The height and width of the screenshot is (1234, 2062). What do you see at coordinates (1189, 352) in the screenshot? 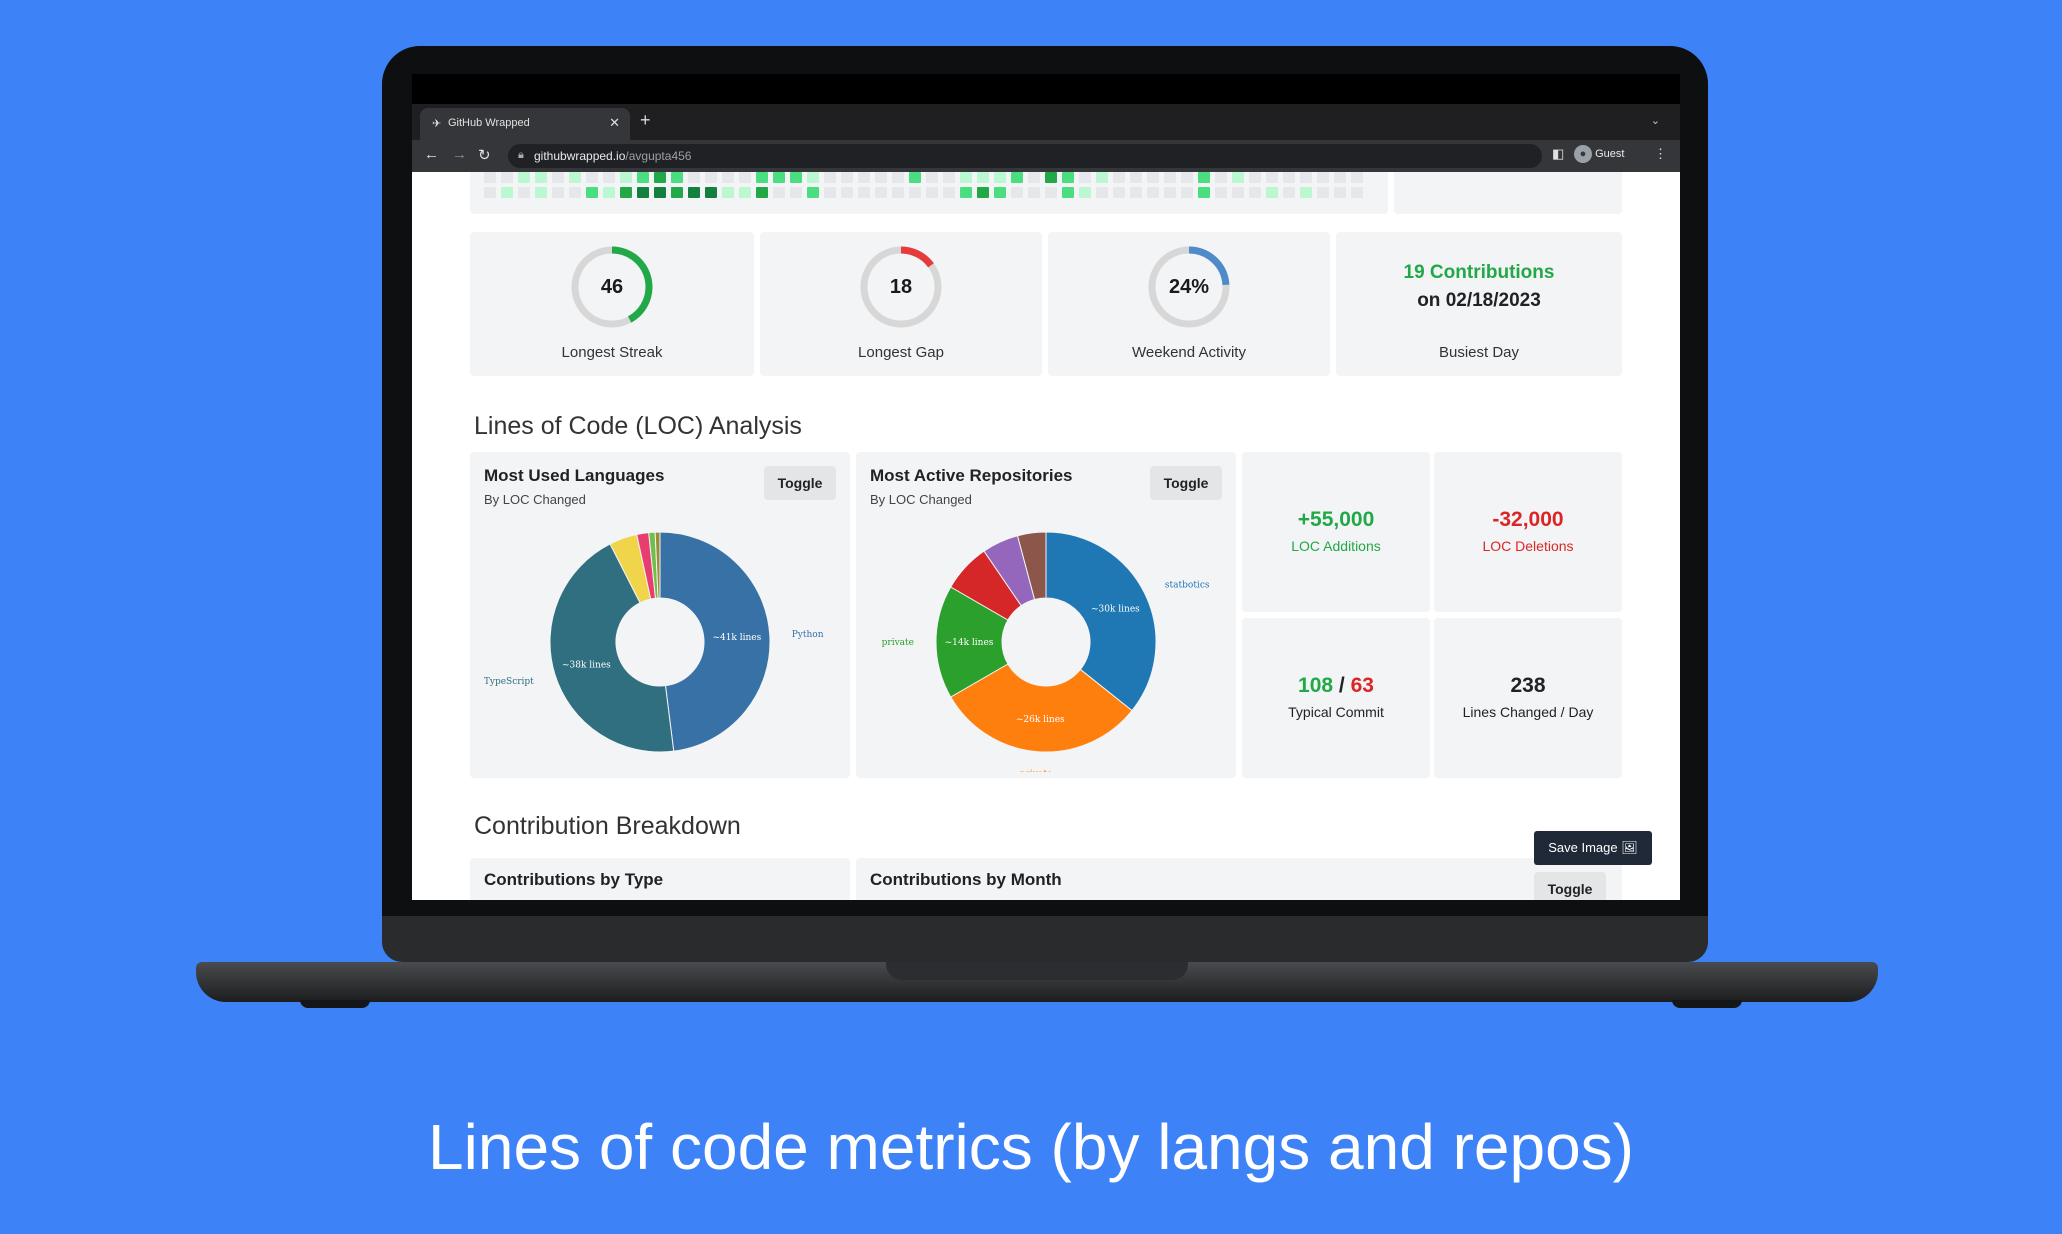
I see `weekend-activity-label: Weekend Activity` at bounding box center [1189, 352].